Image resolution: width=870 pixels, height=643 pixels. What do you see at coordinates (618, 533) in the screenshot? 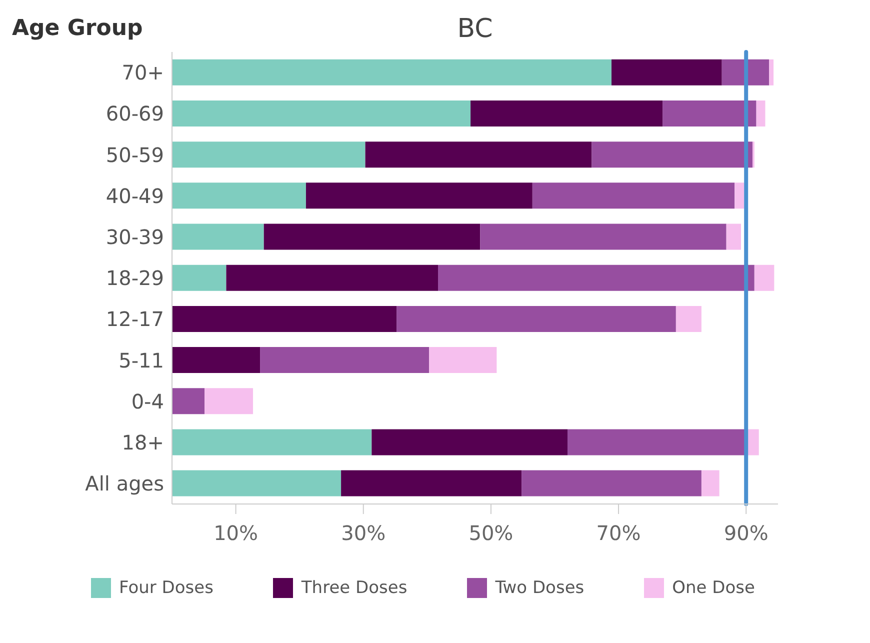
I see `x-tick-label: 70%` at bounding box center [618, 533].